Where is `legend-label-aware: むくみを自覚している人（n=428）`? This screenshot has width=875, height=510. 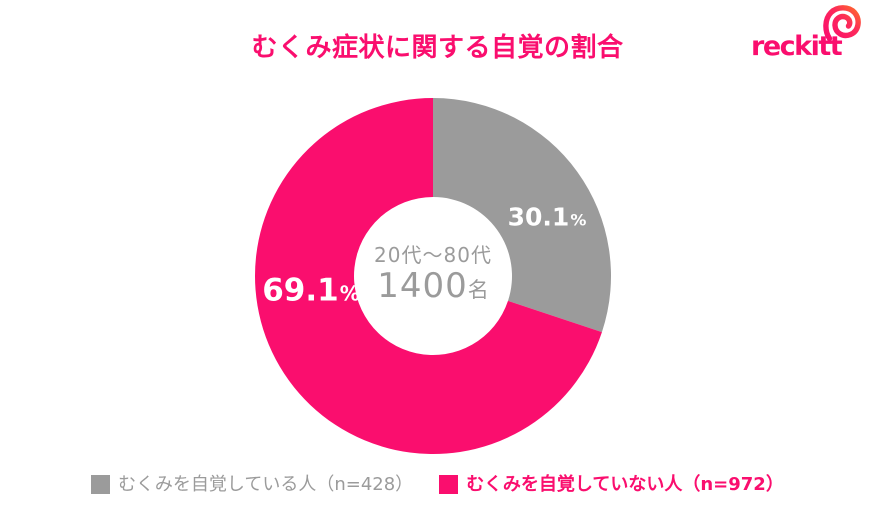
legend-label-aware: むくみを自覚している人（n=428） is located at coordinates (266, 484).